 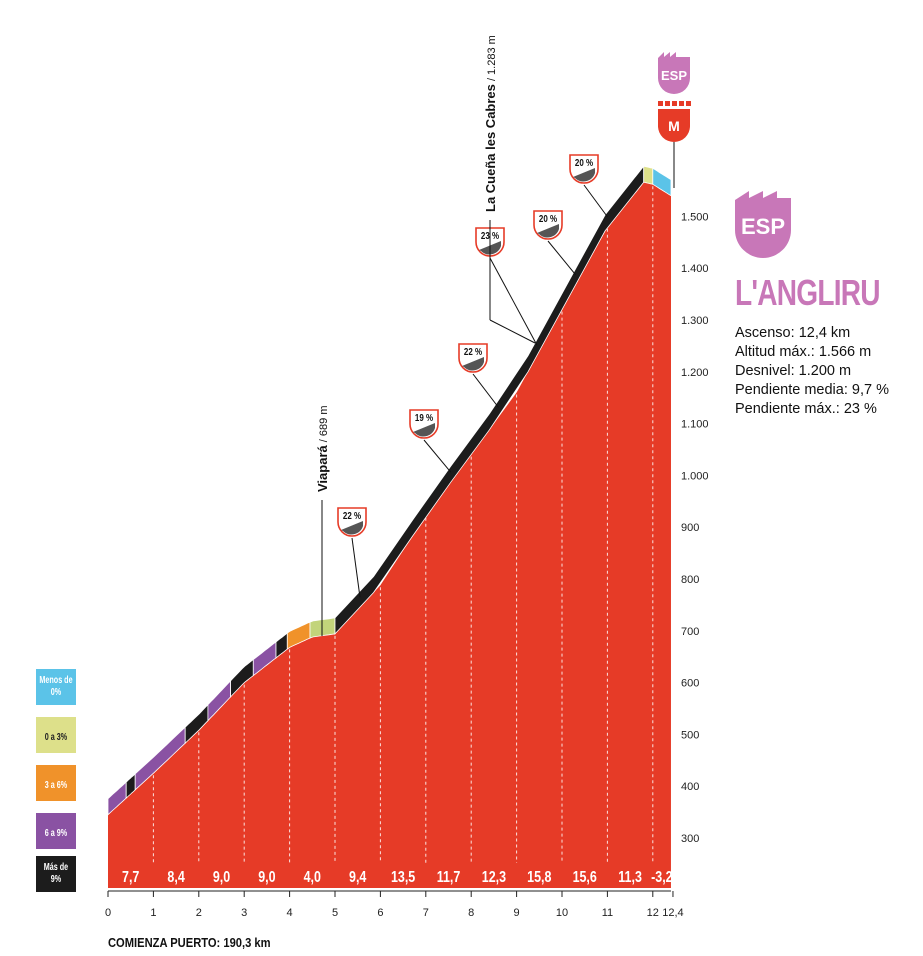 I want to click on ramp-markers: 22 %19 %22 %23 %20 %20 %, so click(x=472, y=376).